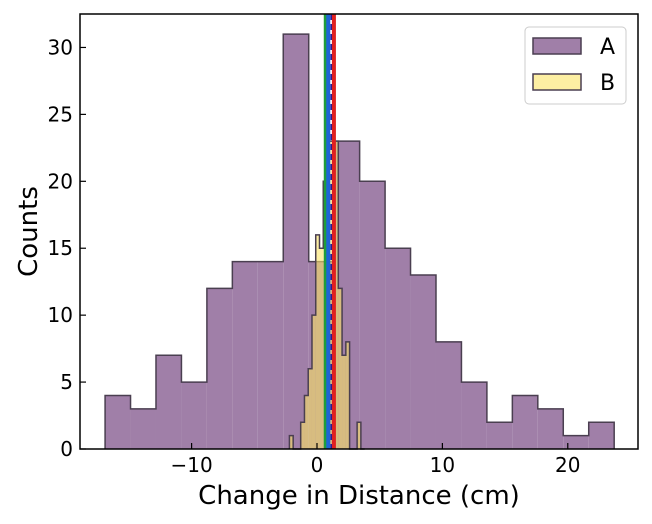  Describe the element at coordinates (66, 449) in the screenshot. I see `y-tick-label: 0` at that location.